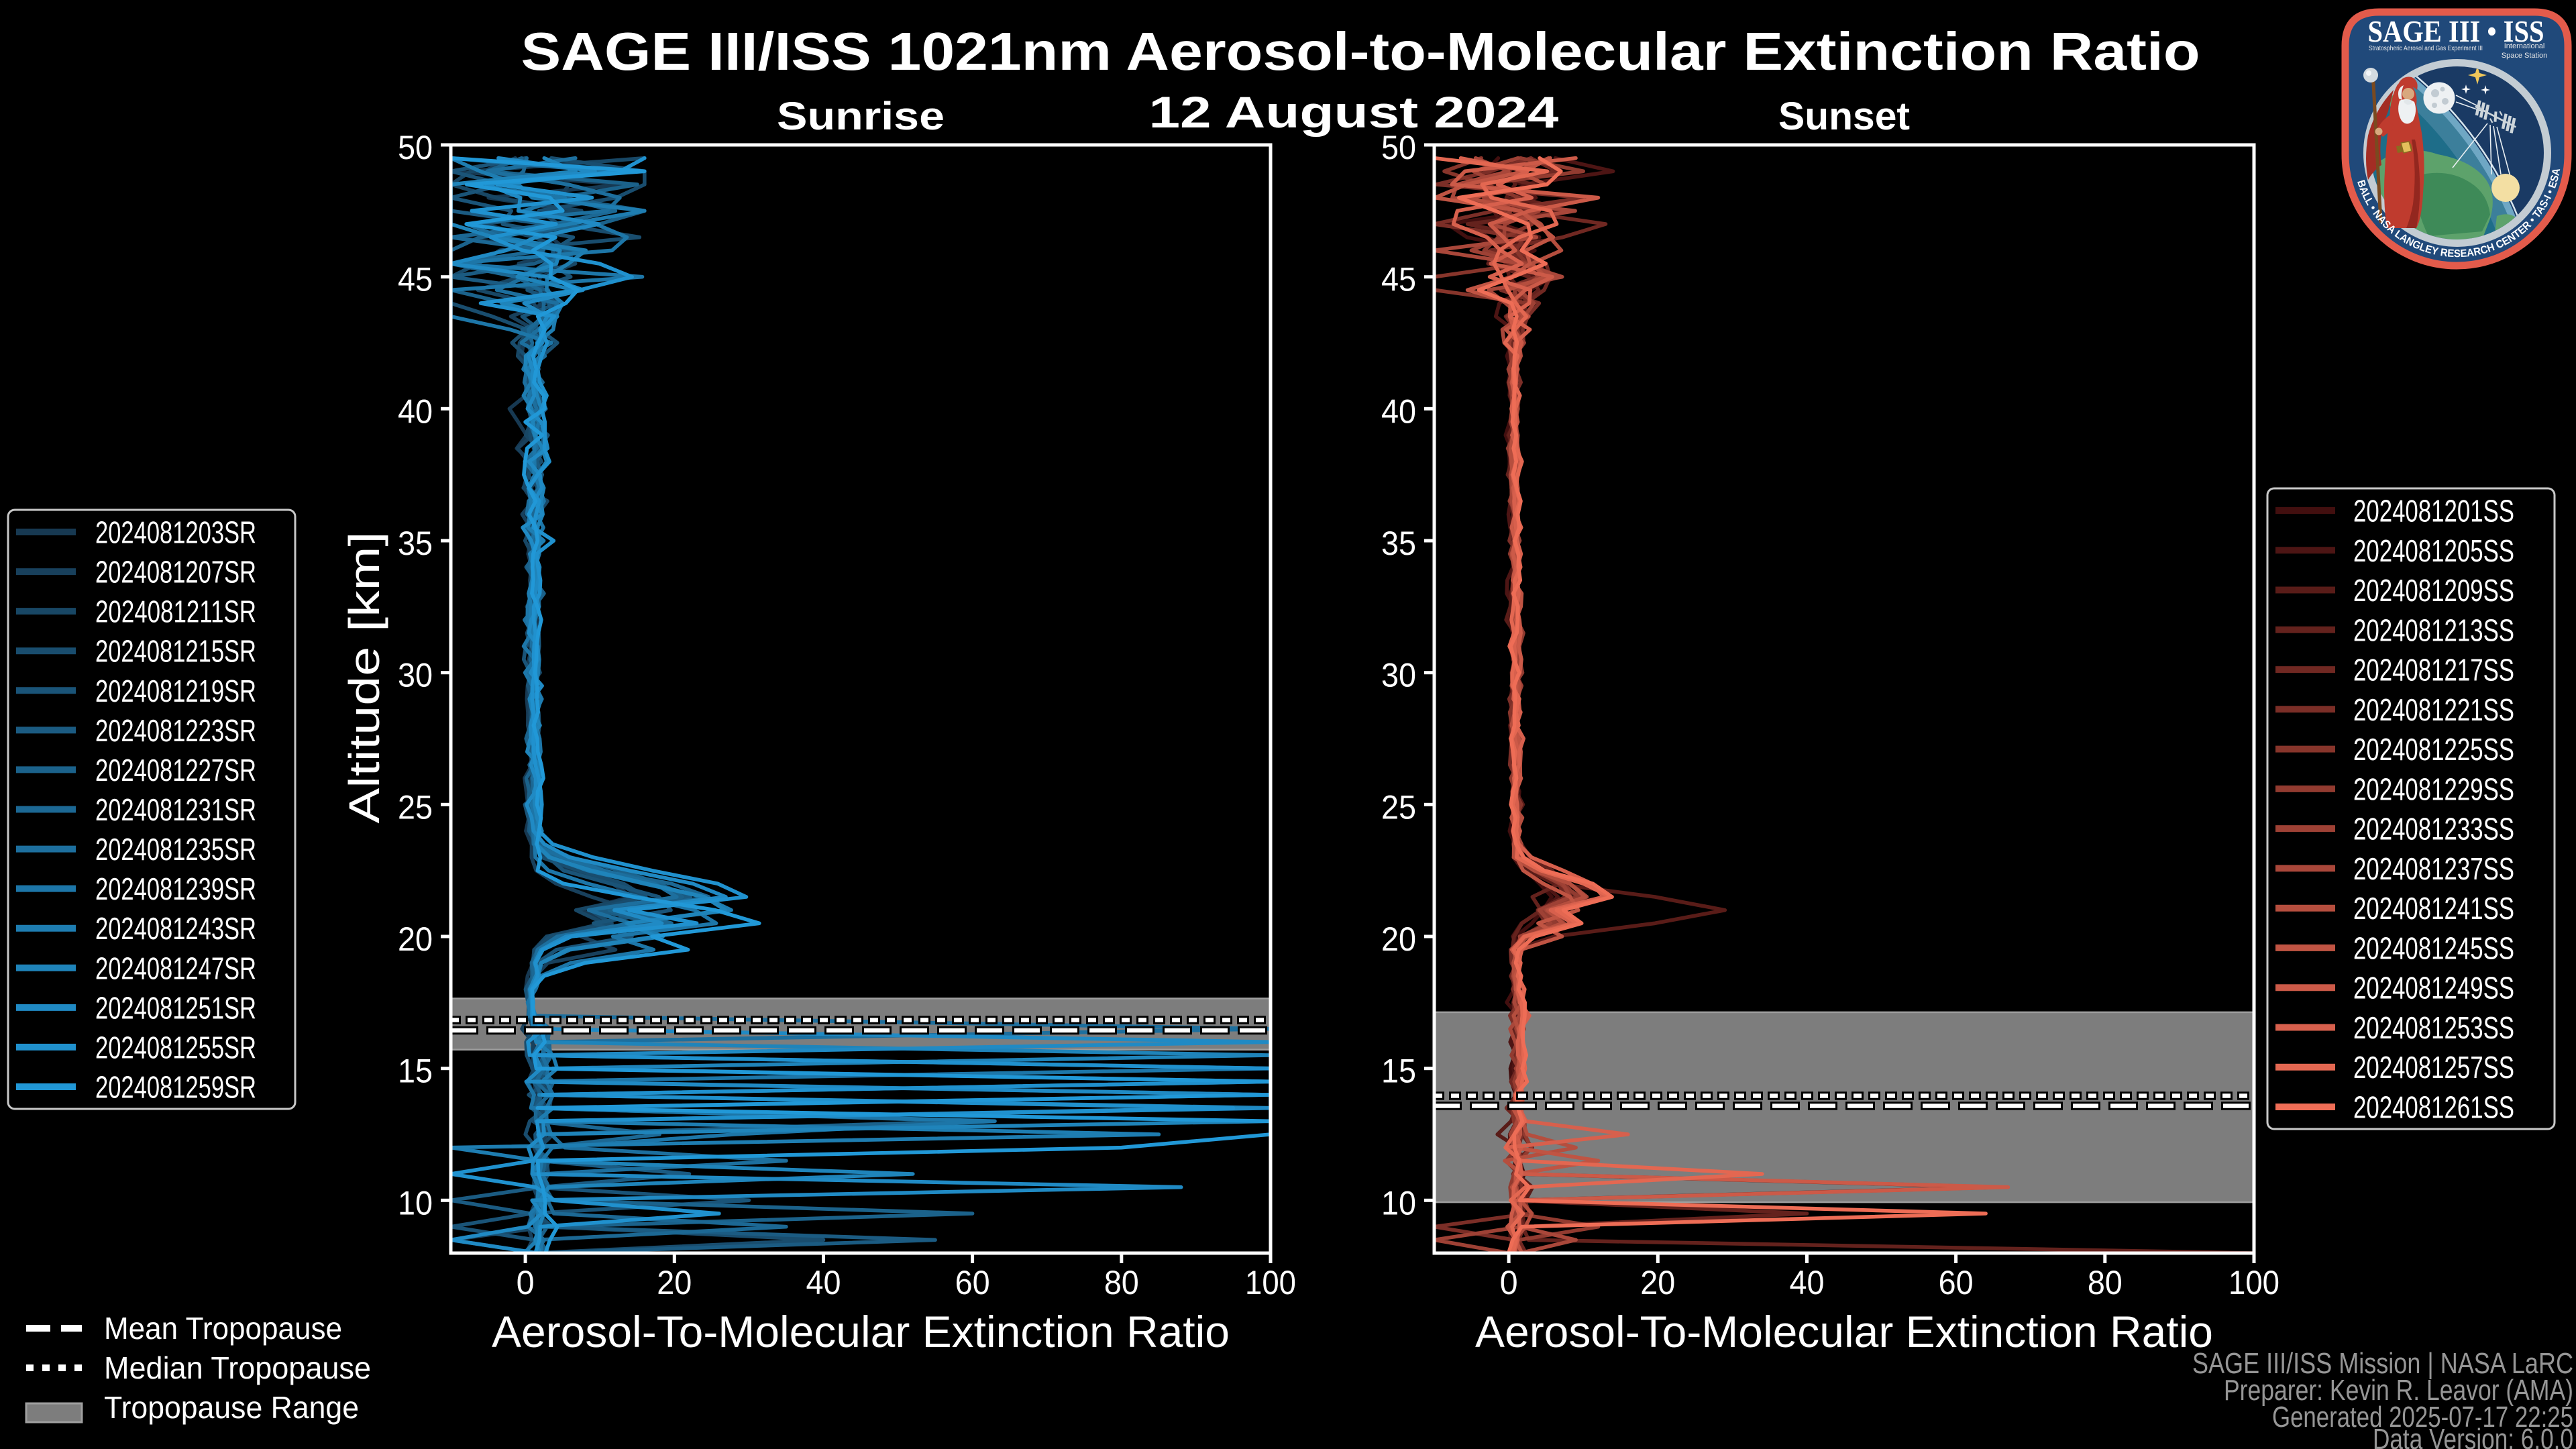 The width and height of the screenshot is (2576, 1449). What do you see at coordinates (2433, 829) in the screenshot?
I see `svg-text: 2024081233SS` at bounding box center [2433, 829].